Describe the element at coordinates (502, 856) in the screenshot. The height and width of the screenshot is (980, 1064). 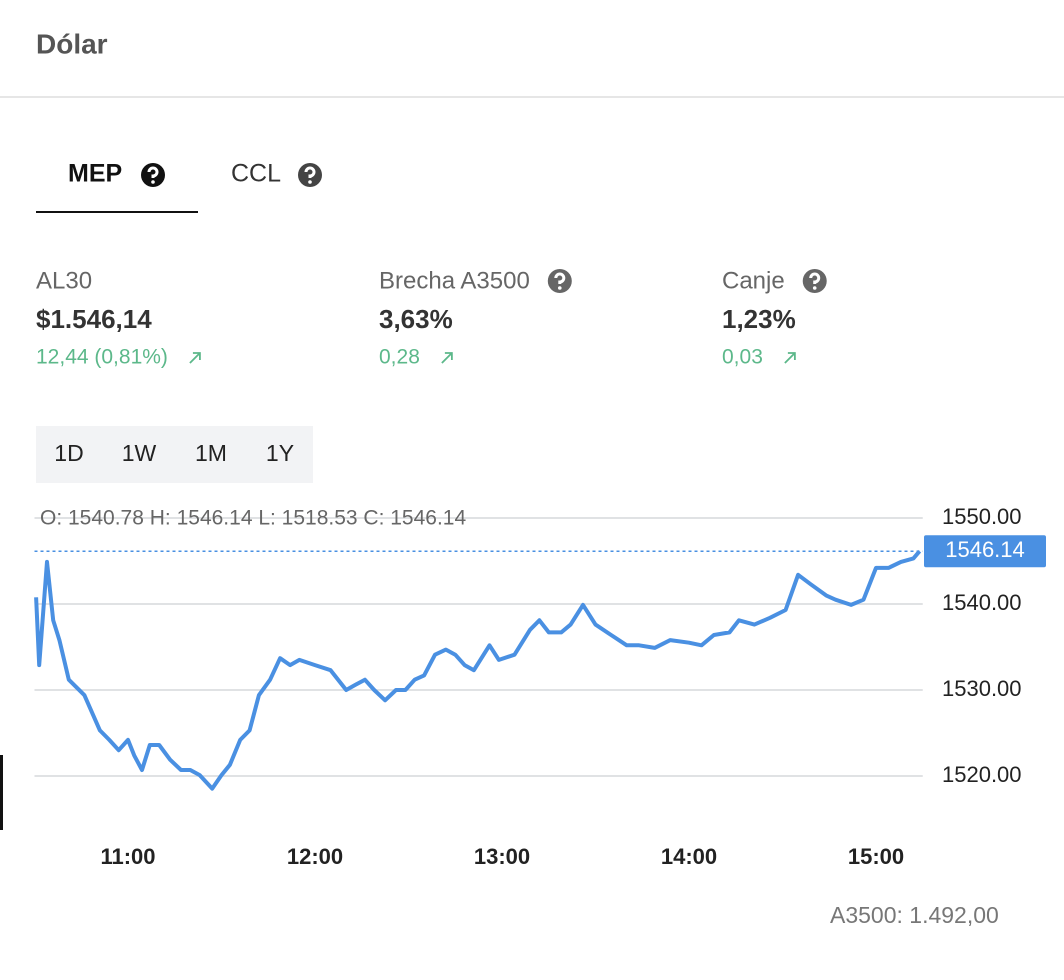
I see `x-tick-label: 13:00` at that location.